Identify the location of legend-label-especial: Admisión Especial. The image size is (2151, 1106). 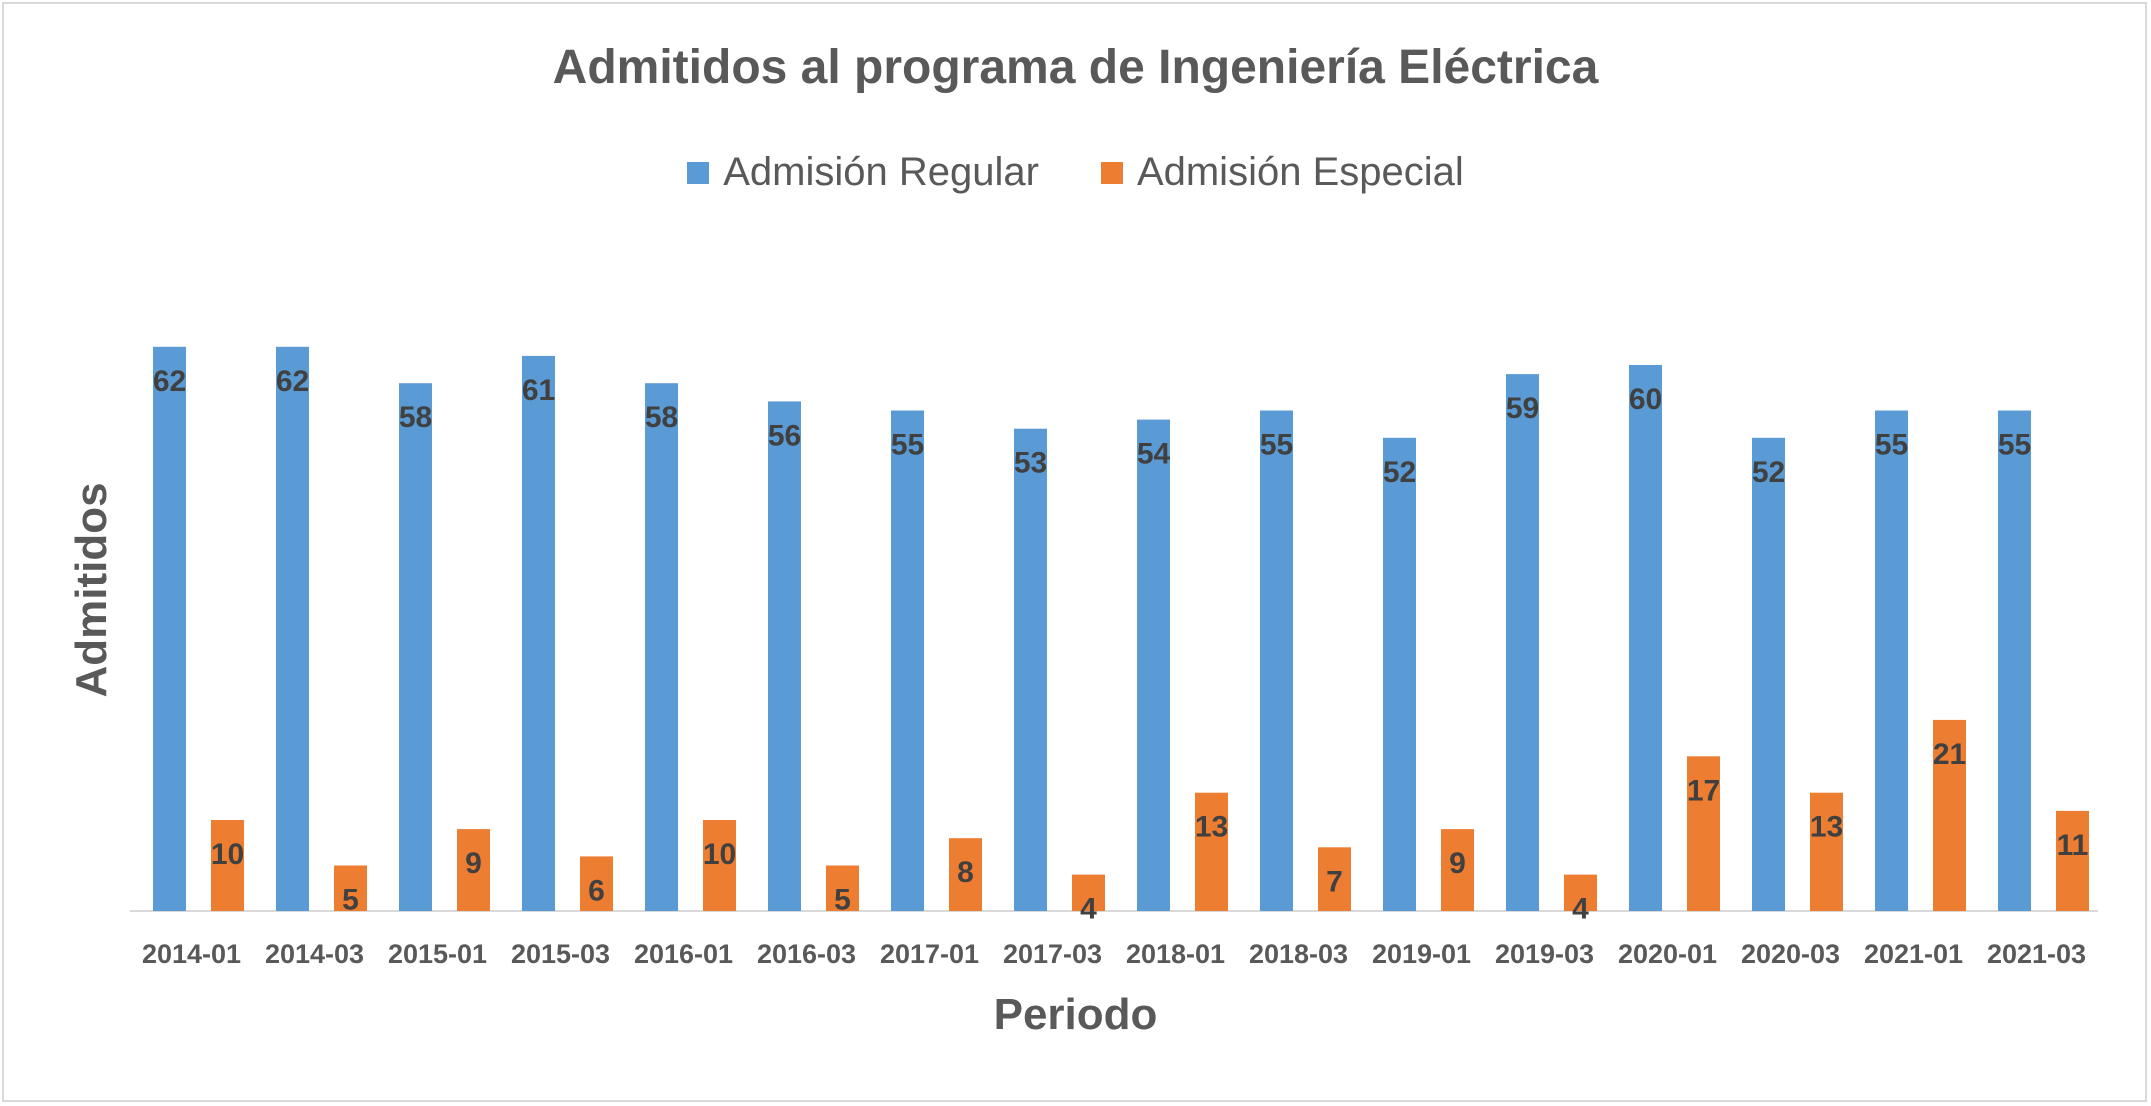
(1300, 172).